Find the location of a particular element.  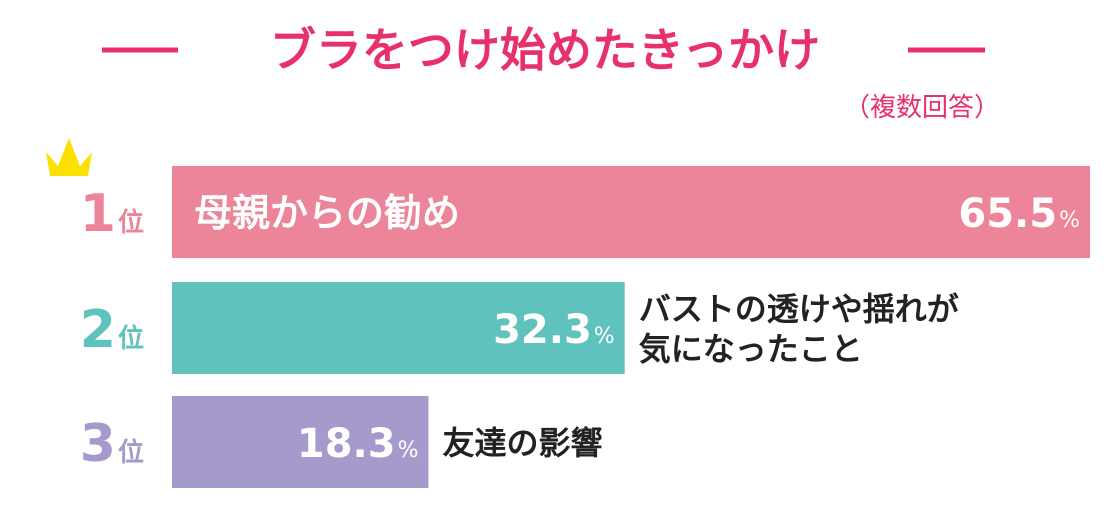

category-label-line: 友達の影響 is located at coordinates (522, 443).